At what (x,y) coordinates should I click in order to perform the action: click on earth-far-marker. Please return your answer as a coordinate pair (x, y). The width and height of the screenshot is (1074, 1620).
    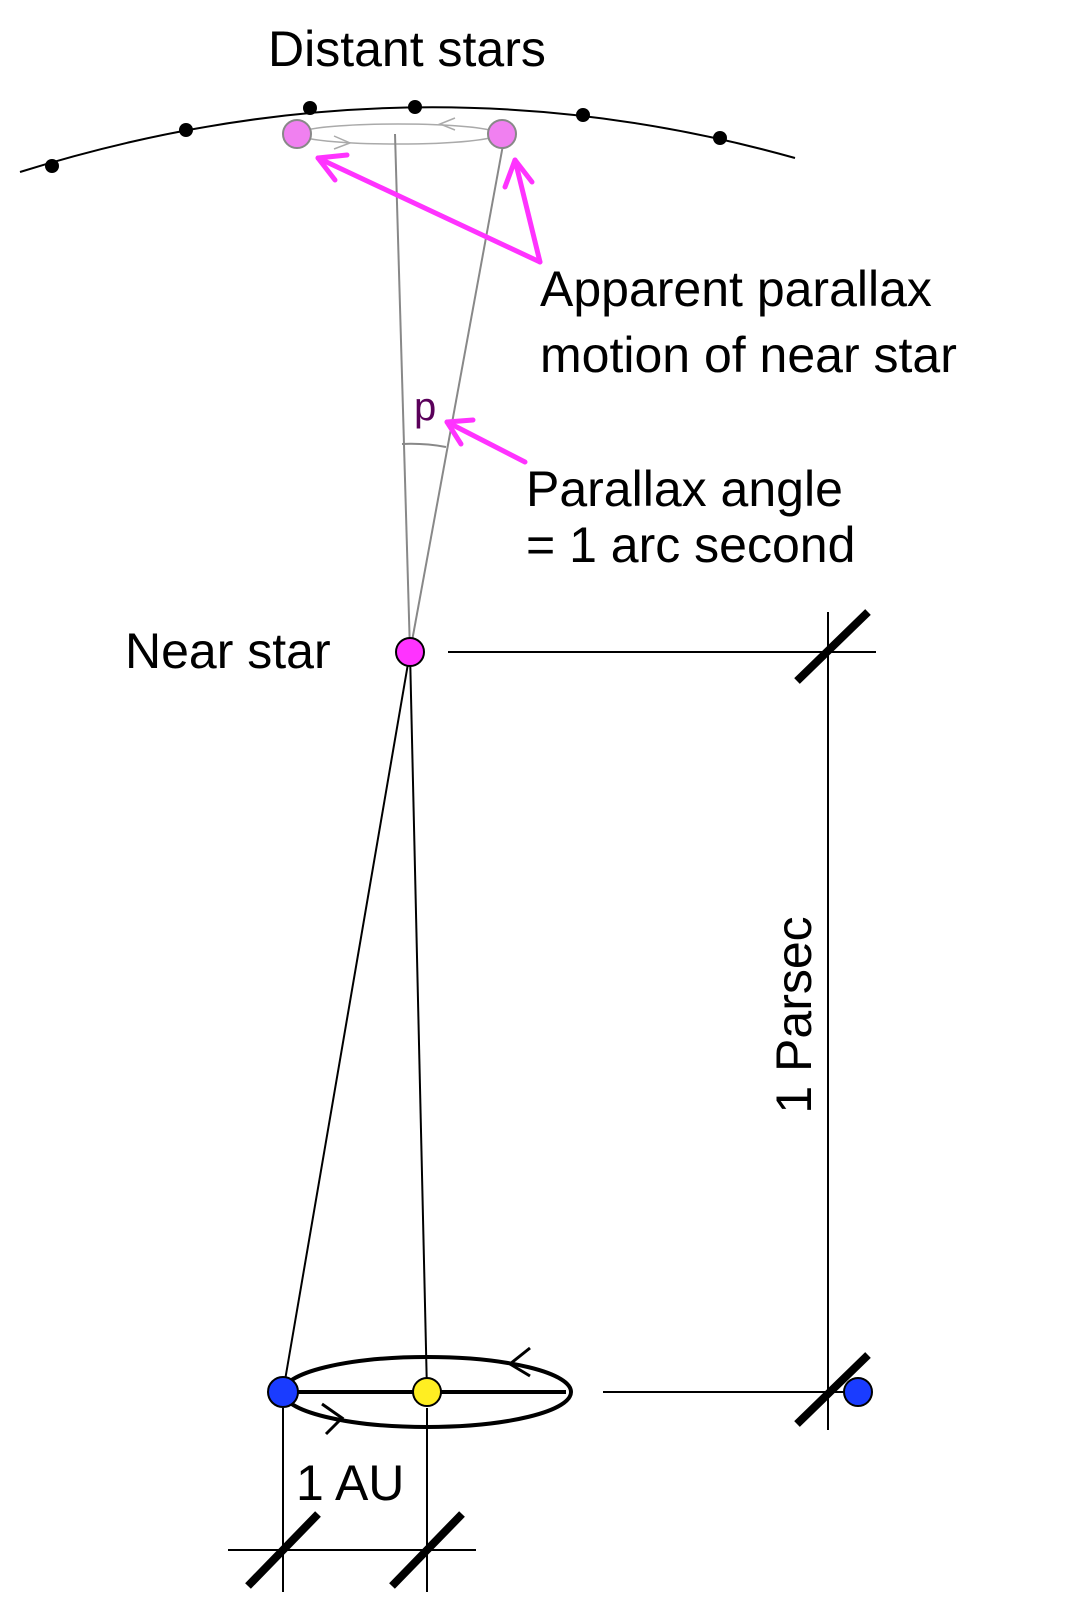
    Looking at the image, I should click on (858, 1392).